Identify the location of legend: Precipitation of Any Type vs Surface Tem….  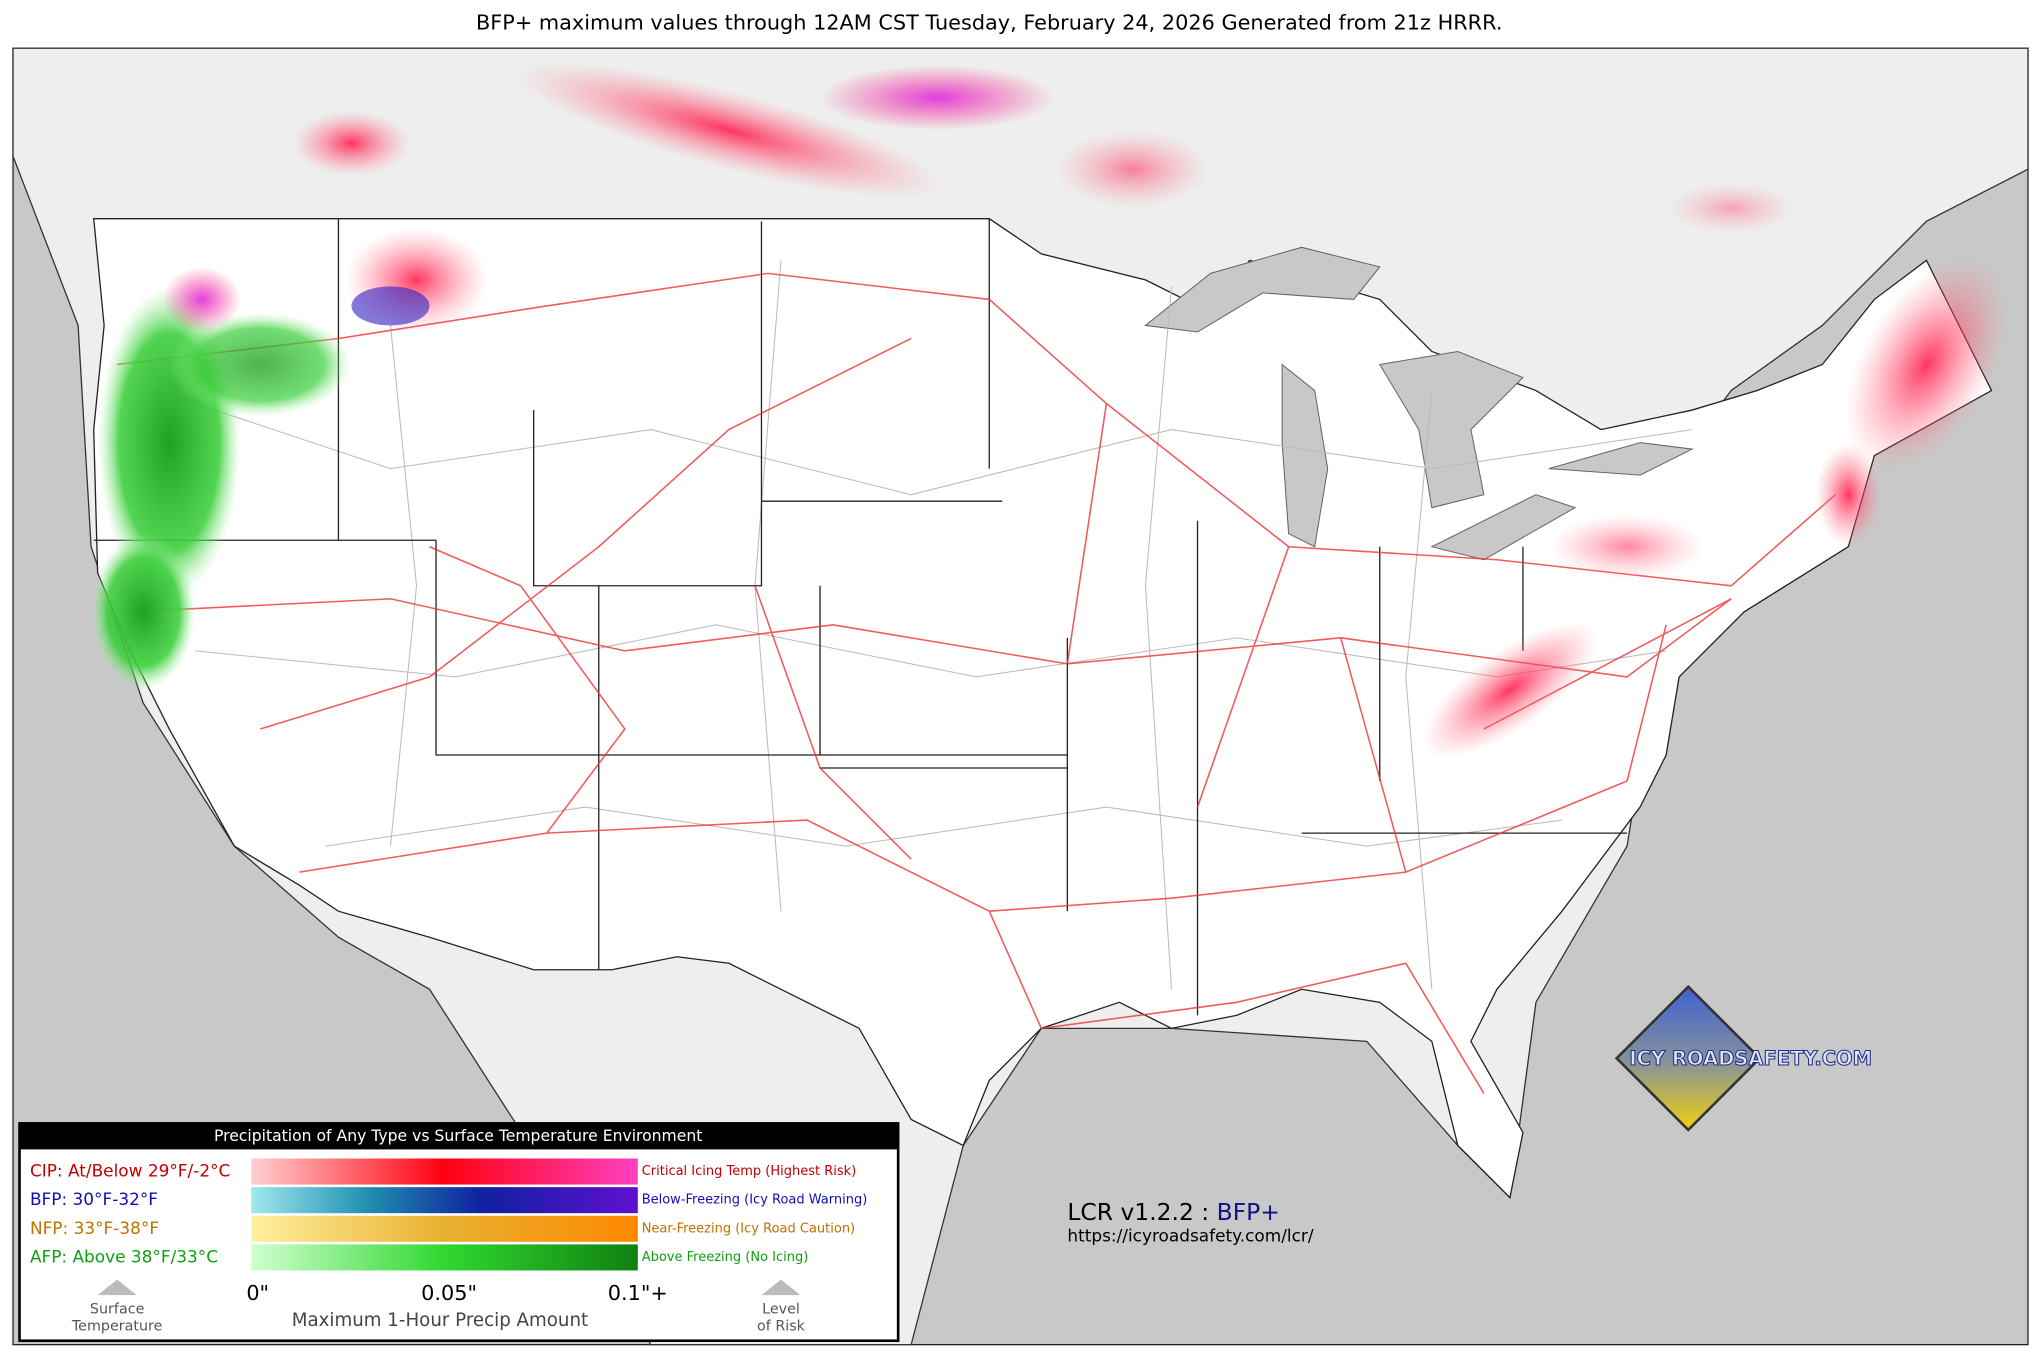
(459, 1232).